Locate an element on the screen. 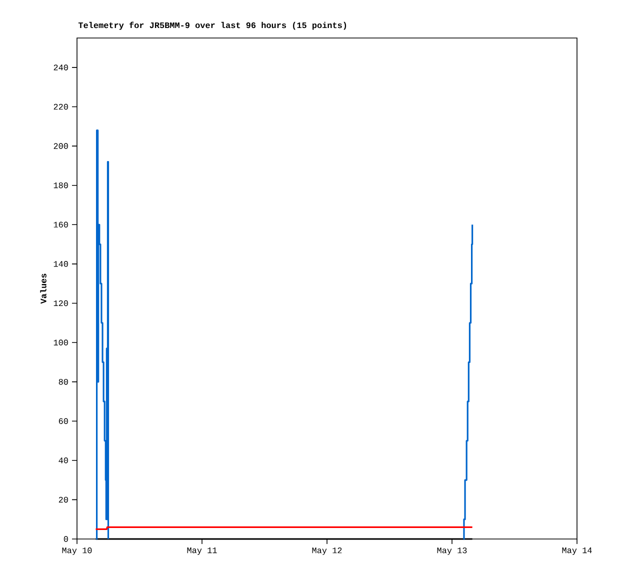 This screenshot has height=579, width=618. x-tick-label: May 12 is located at coordinates (327, 551).